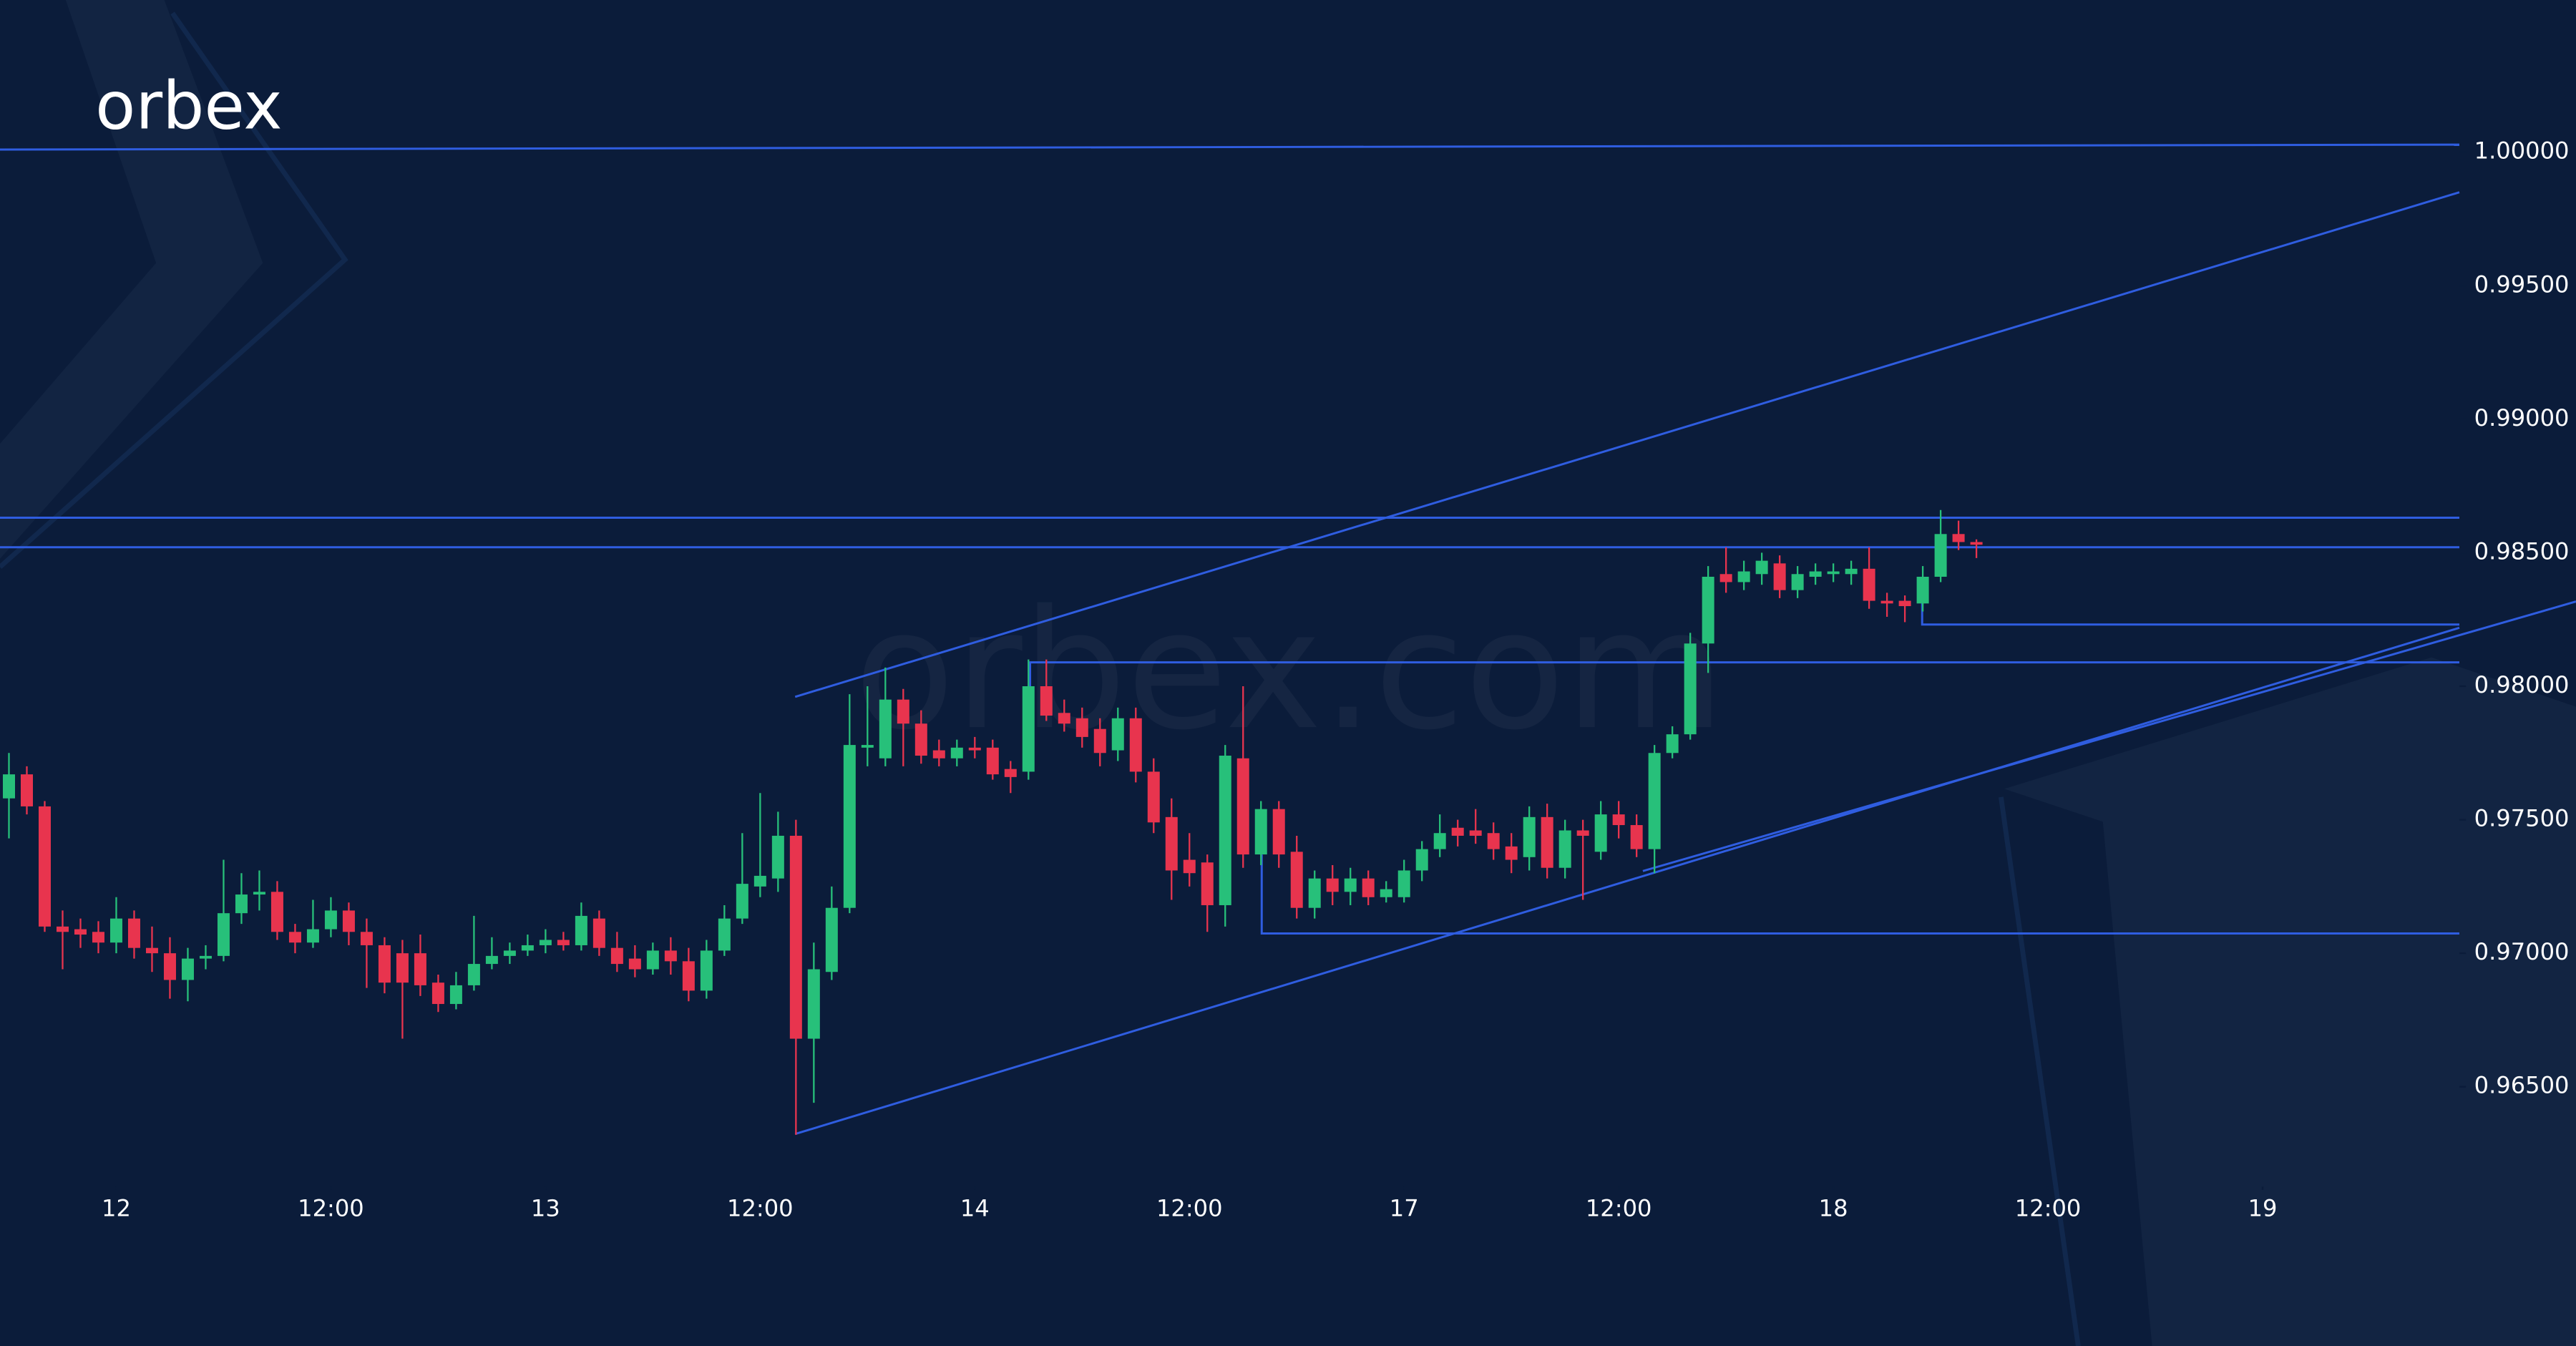  Describe the element at coordinates (188, 105) in the screenshot. I see `logo: orbex` at that location.